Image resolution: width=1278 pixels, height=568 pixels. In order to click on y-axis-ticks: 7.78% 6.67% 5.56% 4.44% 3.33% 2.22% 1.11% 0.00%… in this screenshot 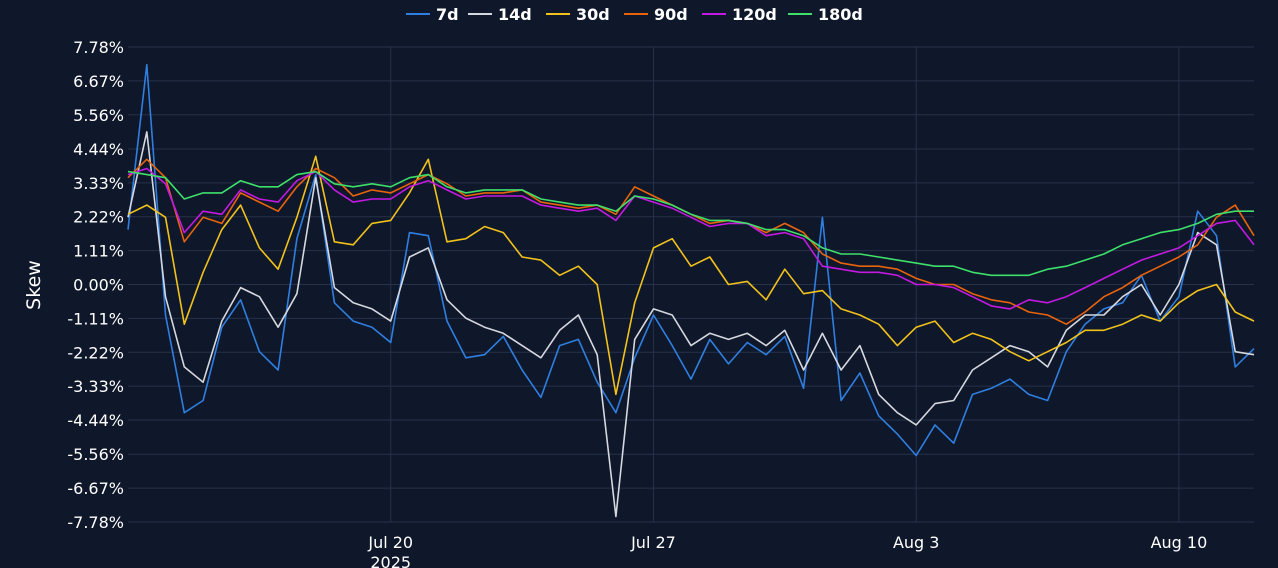, I will do `click(95, 285)`.